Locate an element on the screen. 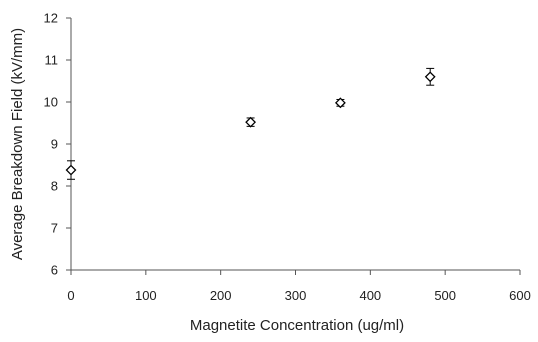  y-tick-label: 11 is located at coordinates (52, 60).